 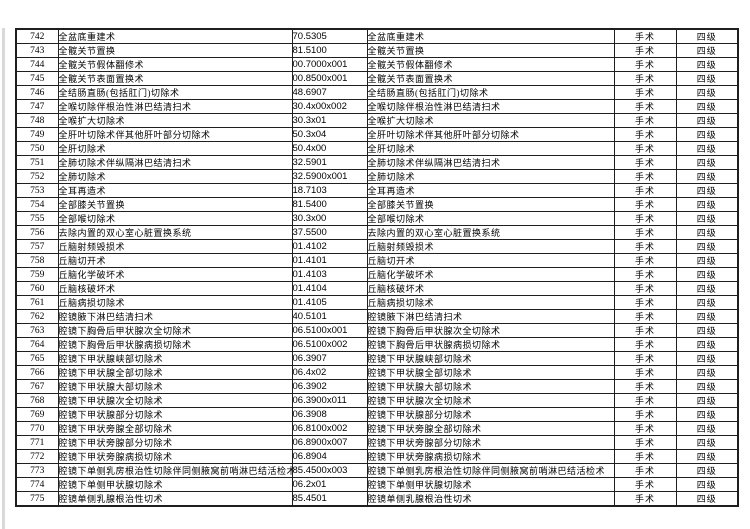 What do you see at coordinates (377, 372) in the screenshot?
I see `table-row: 766 腔镜下甲状腺全部切除术 06.4x02 腔镜下甲状腺全部切除术 手术 四级` at bounding box center [377, 372].